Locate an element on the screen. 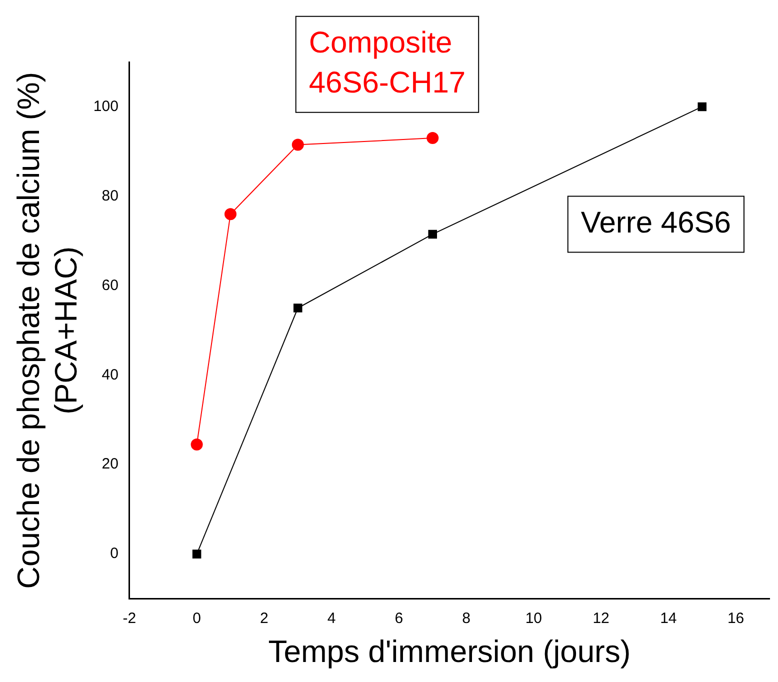 This screenshot has height=682, width=778. y-tick-label: 20 is located at coordinates (110, 464).